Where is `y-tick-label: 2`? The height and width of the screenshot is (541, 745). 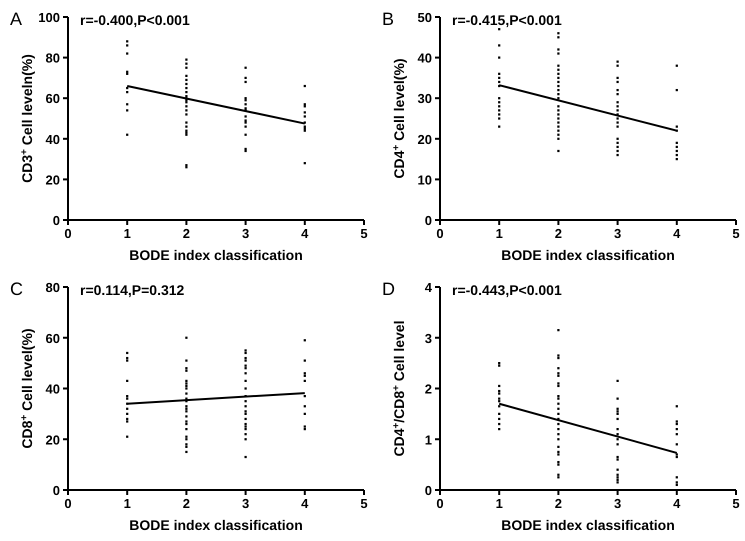
y-tick-label: 2 is located at coordinates (428, 389).